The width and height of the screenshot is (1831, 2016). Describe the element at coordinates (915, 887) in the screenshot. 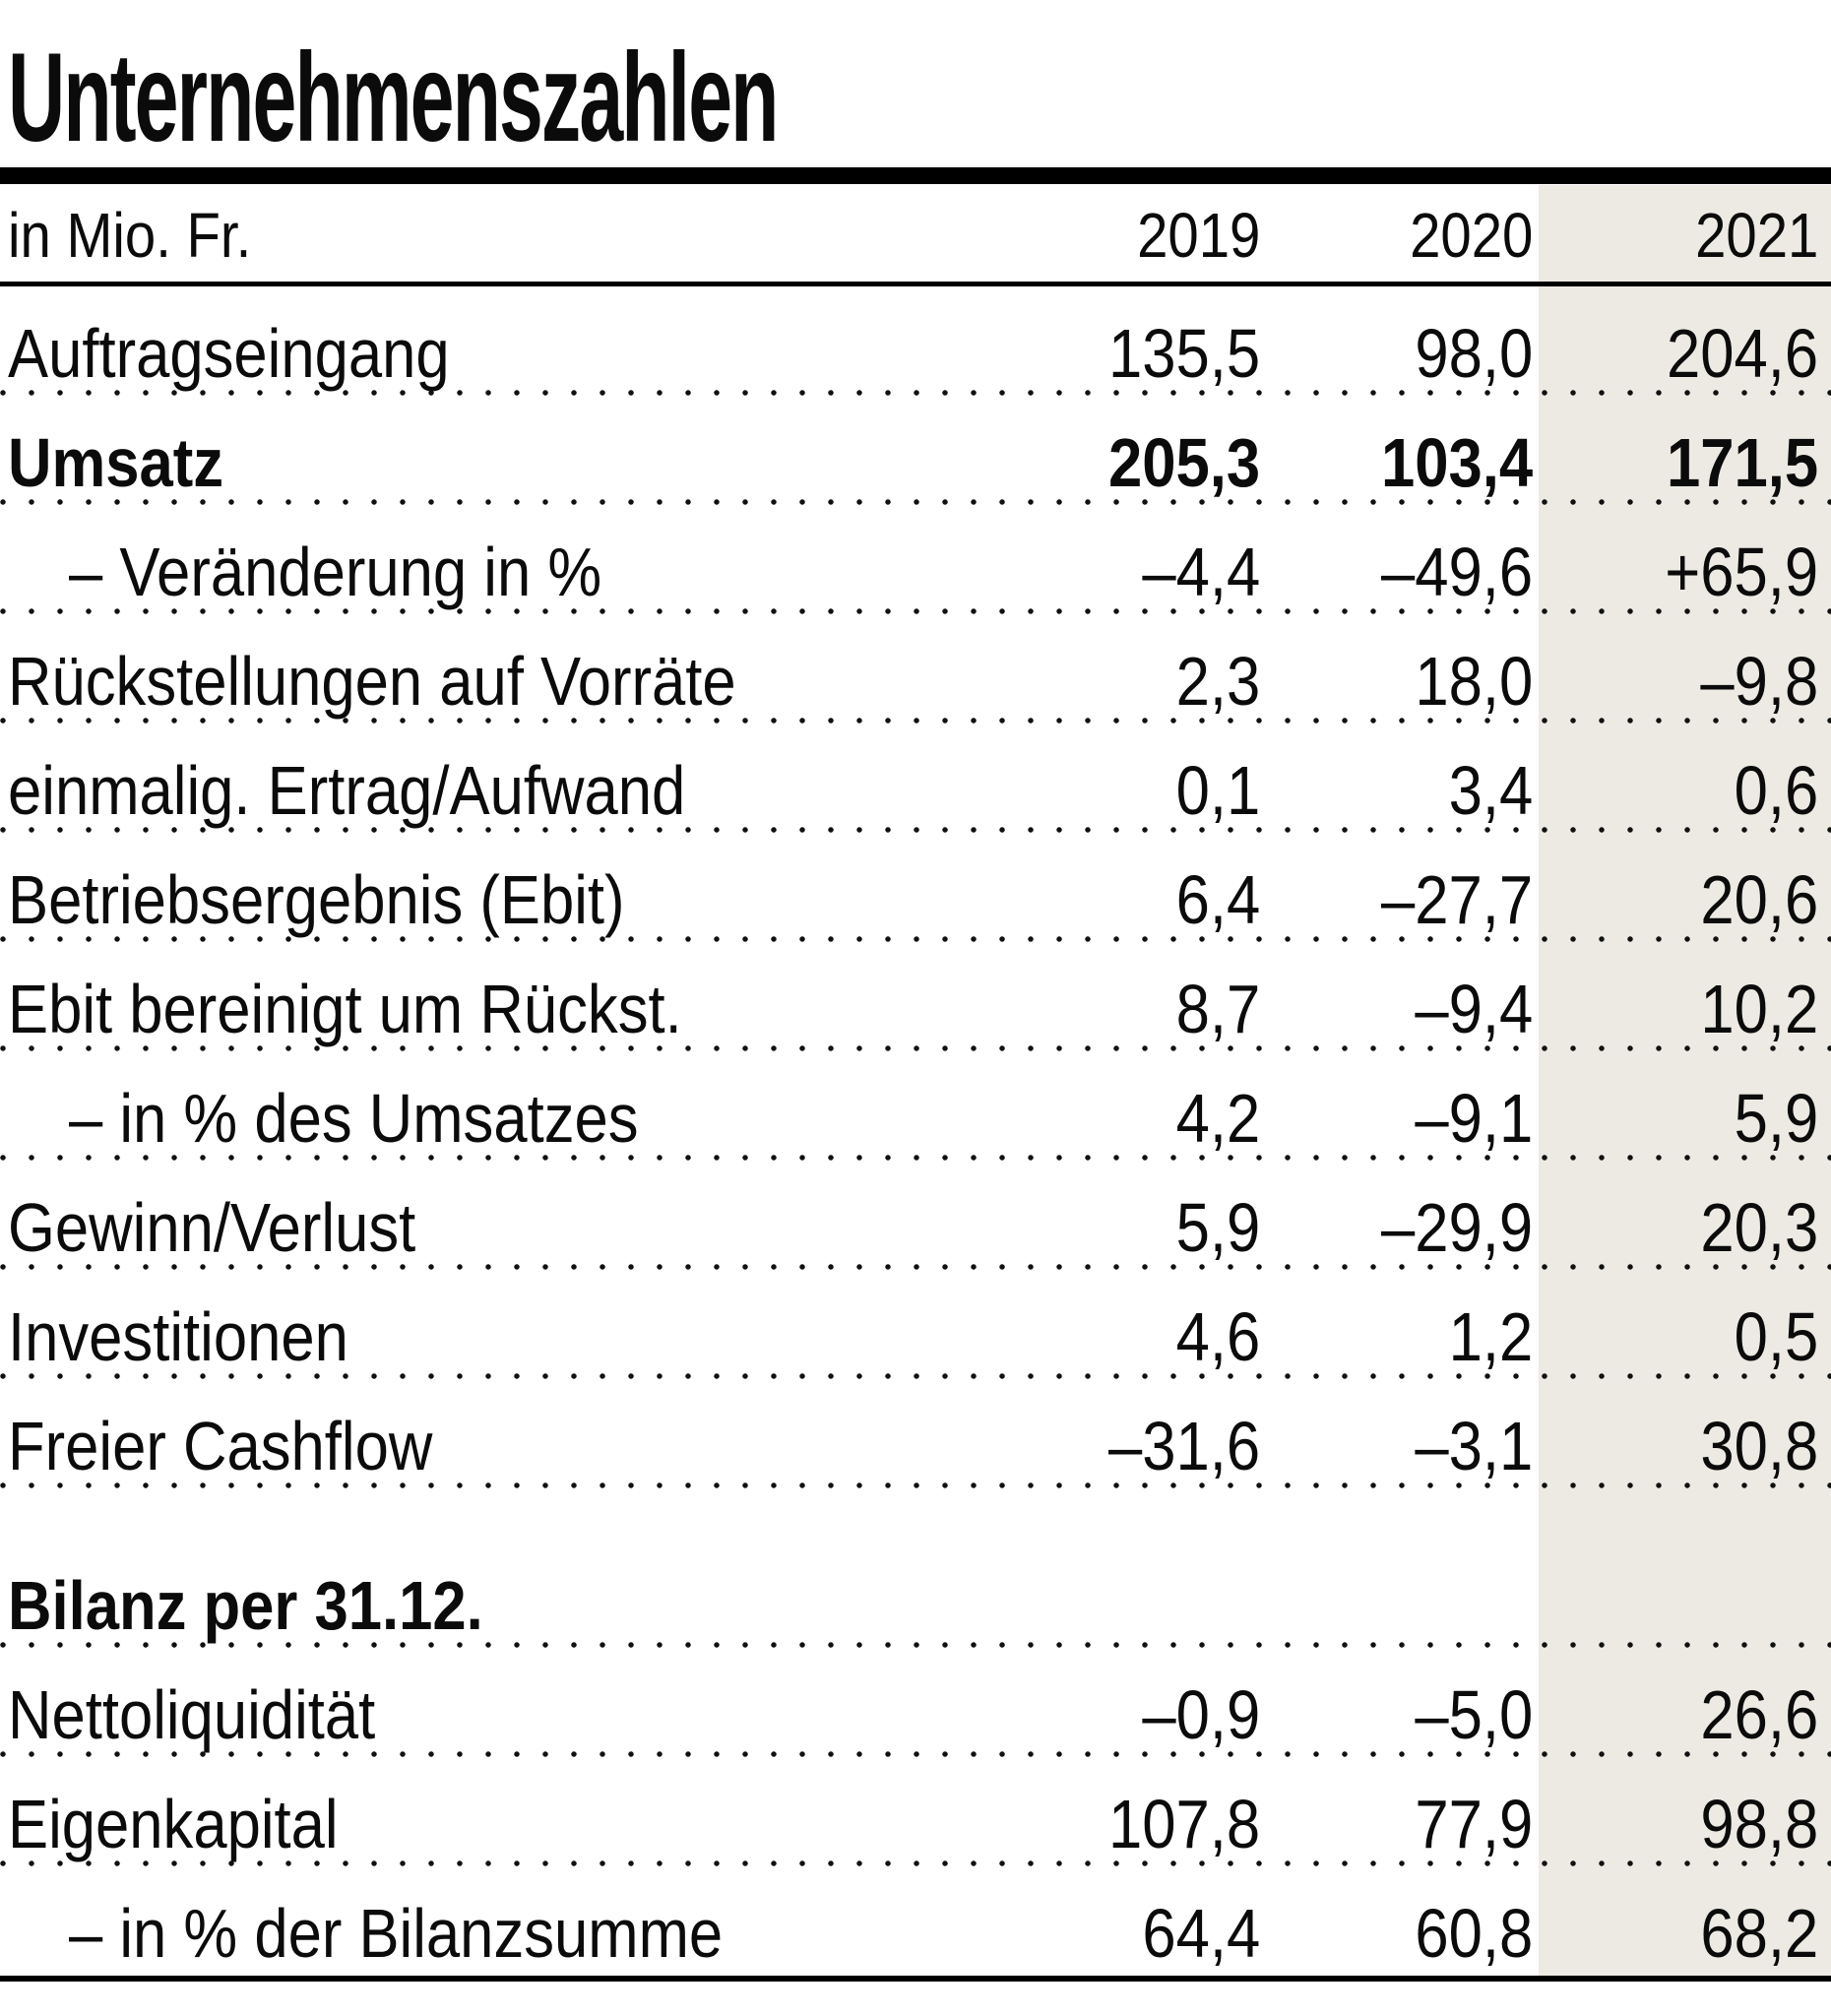

I see `table-row: Betriebsergebnis (Ebit) 6,4 –27,7 20,6` at that location.